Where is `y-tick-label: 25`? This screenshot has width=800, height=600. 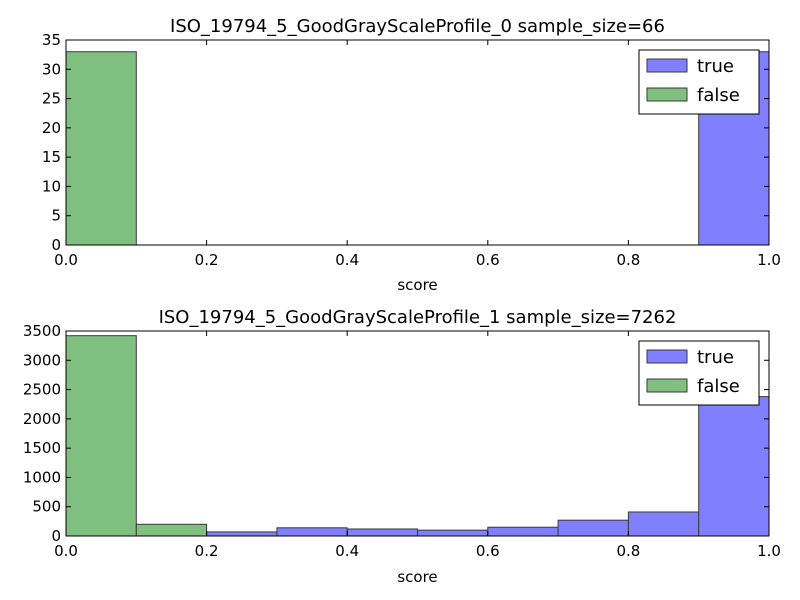 y-tick-label: 25 is located at coordinates (51, 99).